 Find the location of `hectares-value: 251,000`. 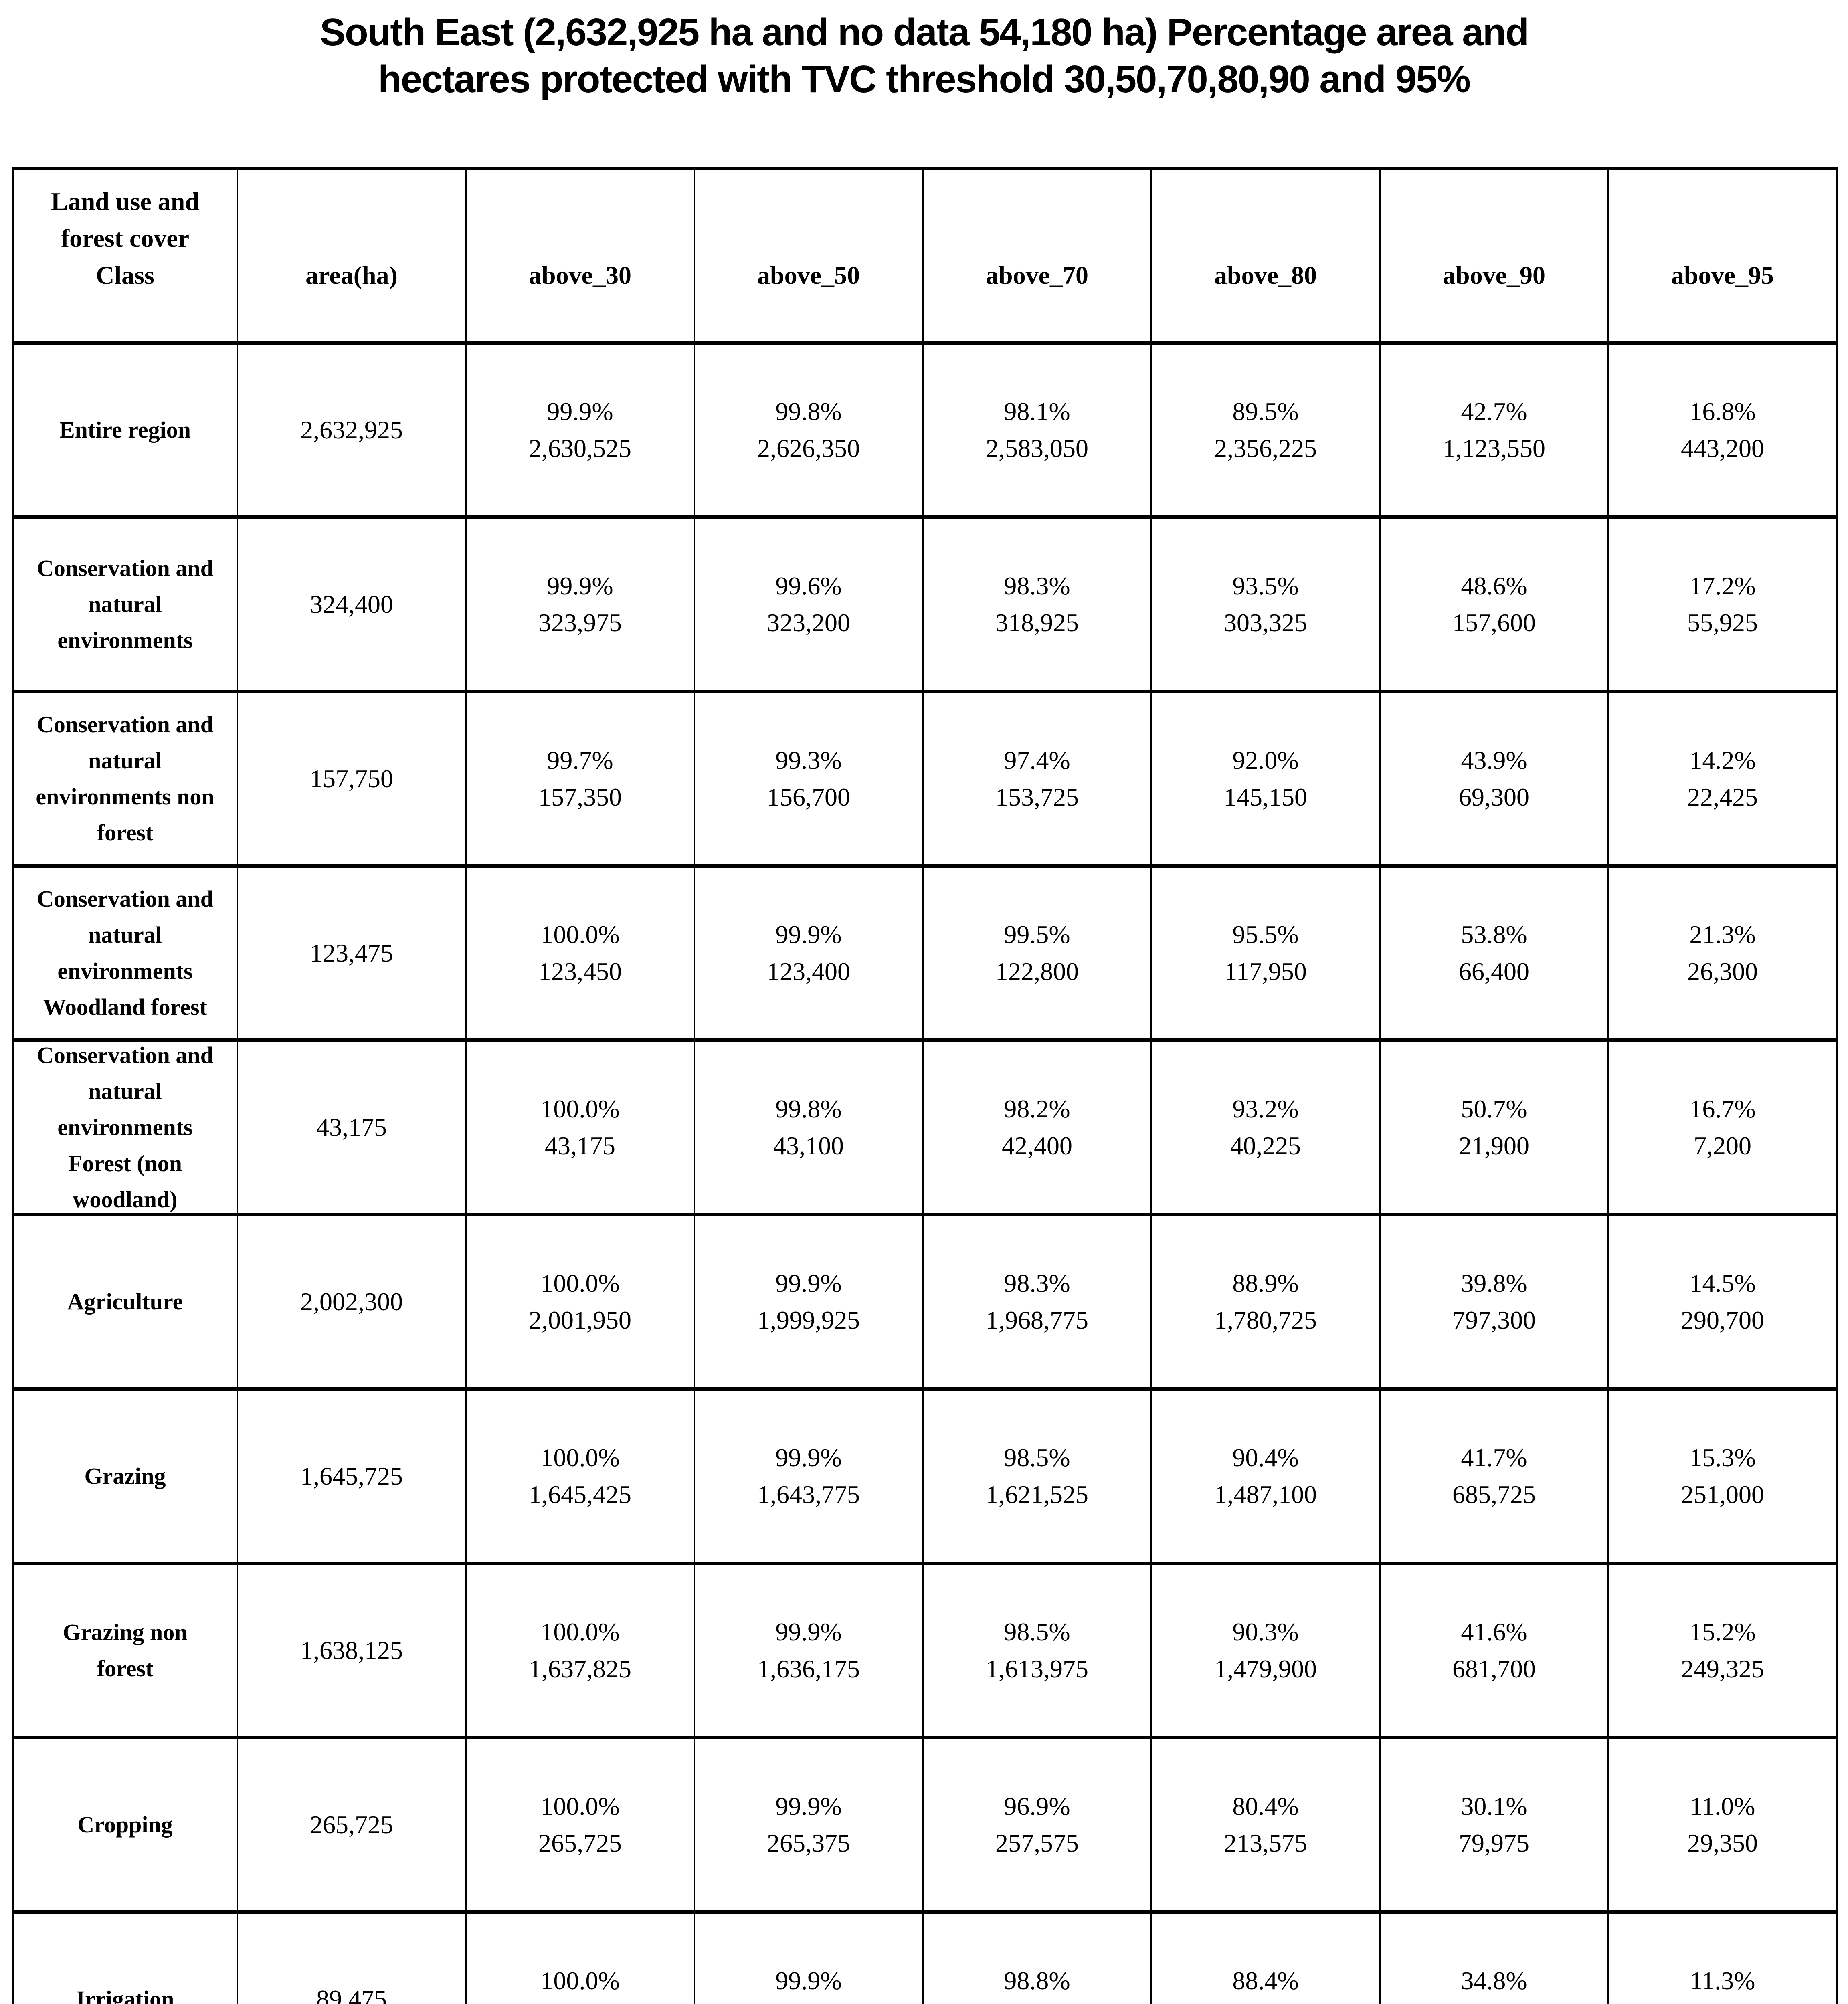

hectares-value: 251,000 is located at coordinates (1722, 1495).